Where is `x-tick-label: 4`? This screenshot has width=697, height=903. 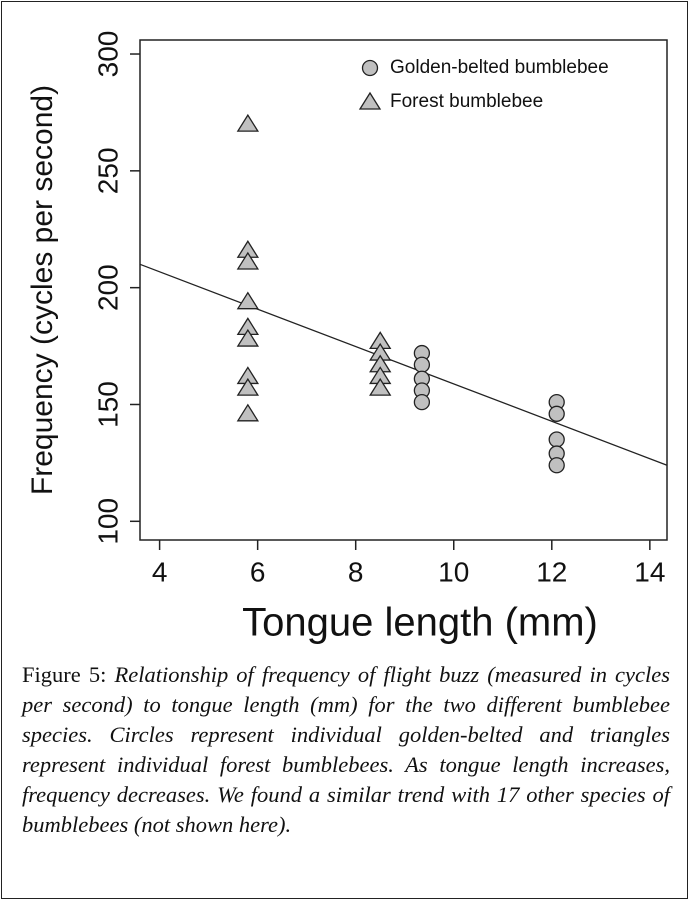
x-tick-label: 4 is located at coordinates (160, 571).